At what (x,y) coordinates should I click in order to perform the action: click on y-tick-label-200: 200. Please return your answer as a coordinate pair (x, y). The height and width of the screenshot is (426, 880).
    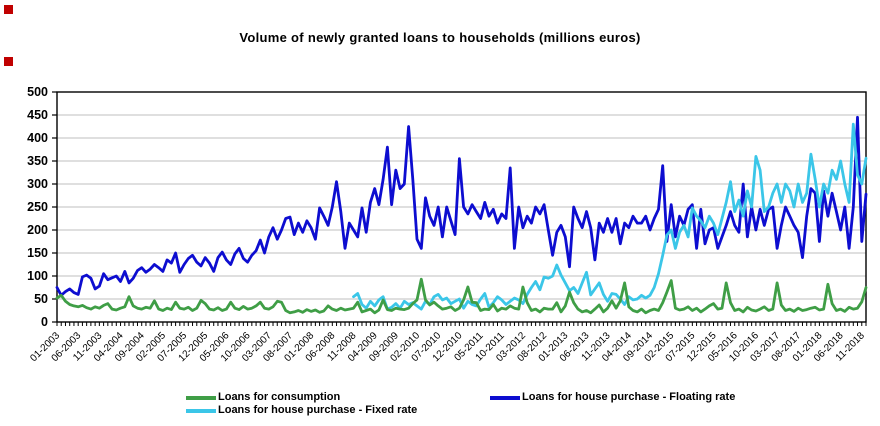
    Looking at the image, I should click on (37, 230).